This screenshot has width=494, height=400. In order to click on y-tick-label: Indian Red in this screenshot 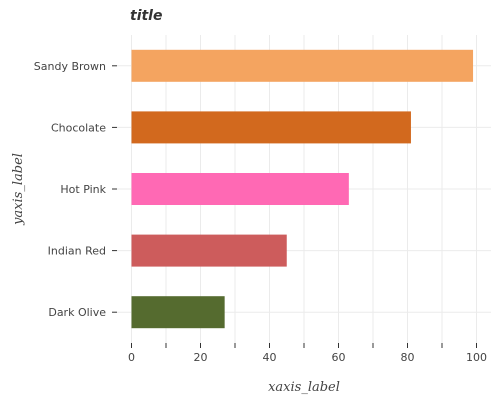, I will do `click(77, 251)`.